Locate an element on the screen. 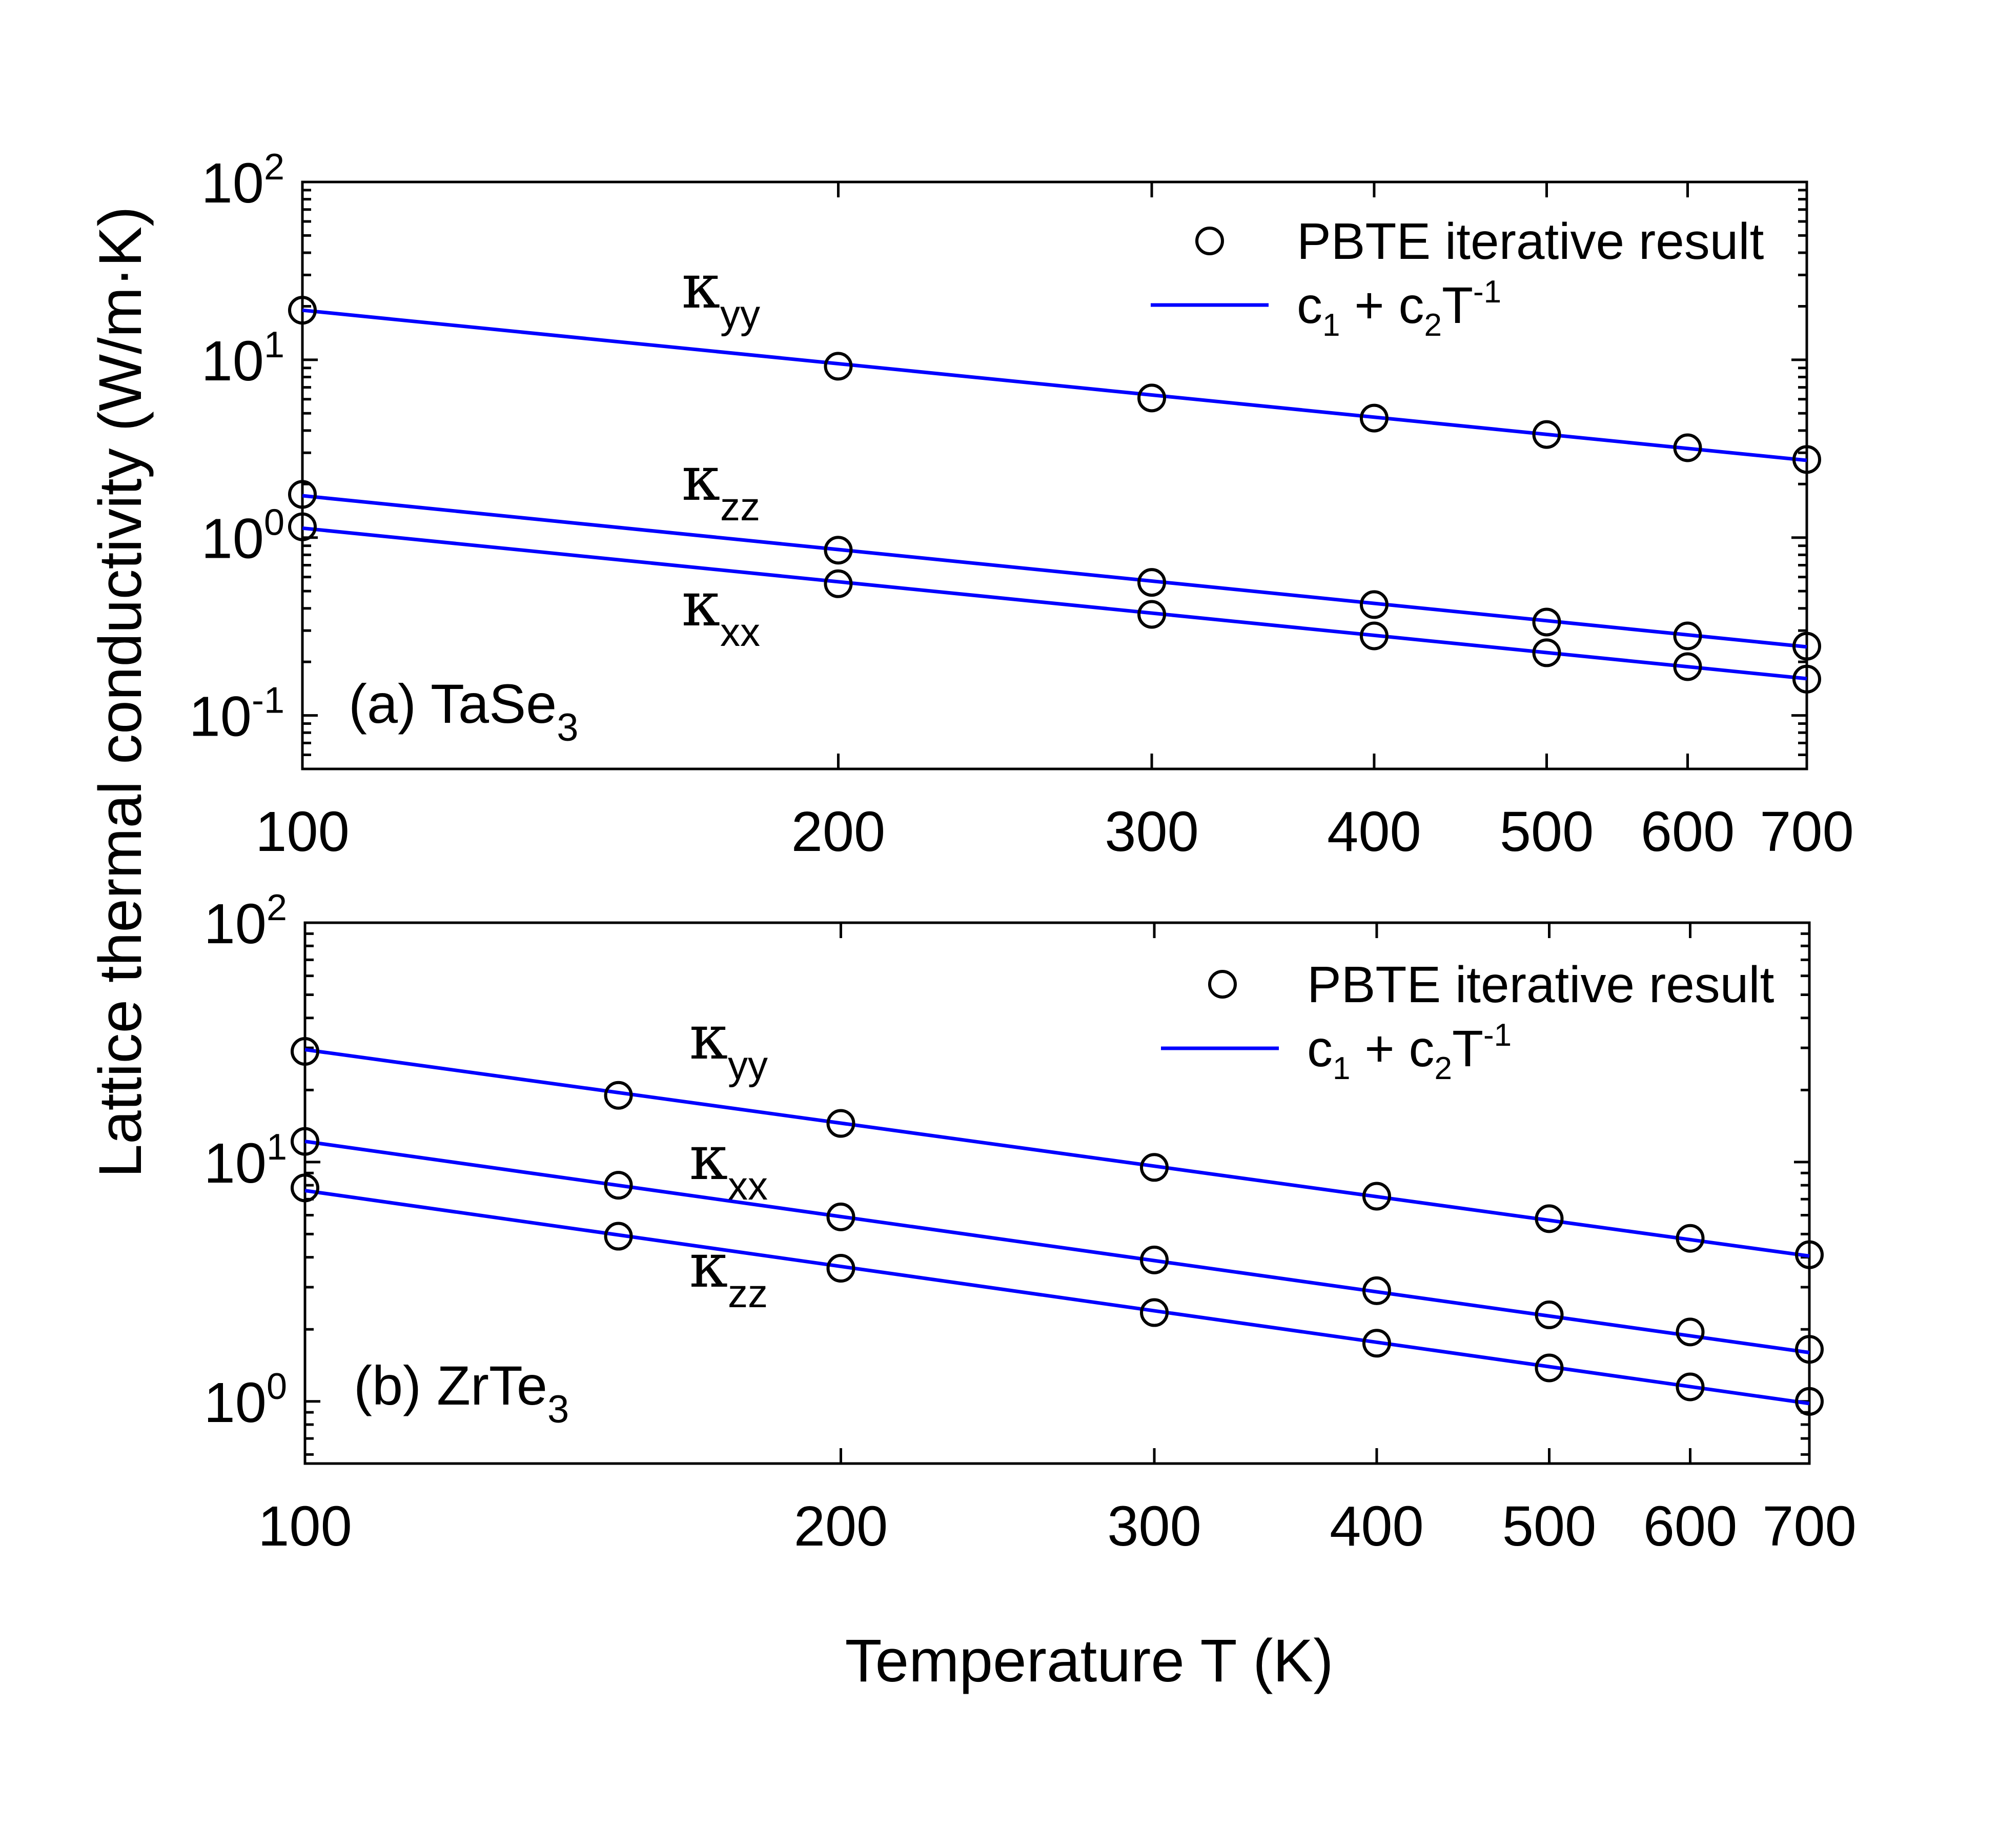  panel-a-y-tick-label: 10⁻¹ is located at coordinates (236, 714).